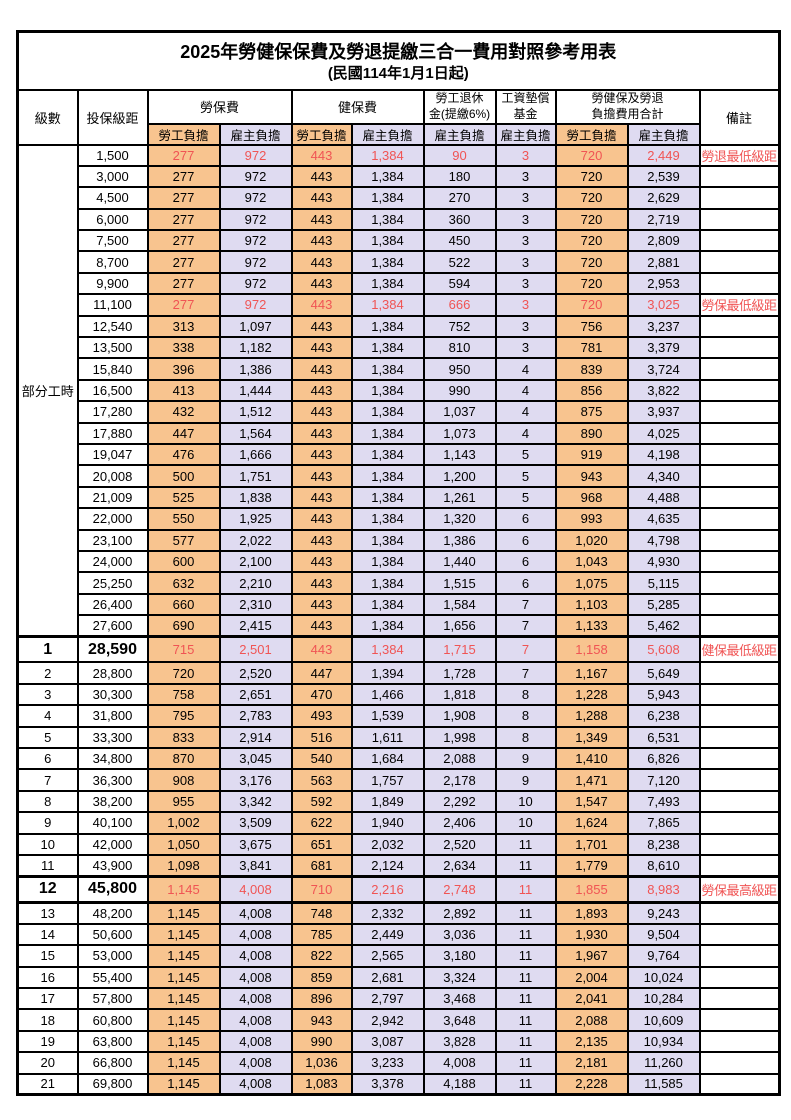  I want to click on level-cell: 17, so click(47, 998).